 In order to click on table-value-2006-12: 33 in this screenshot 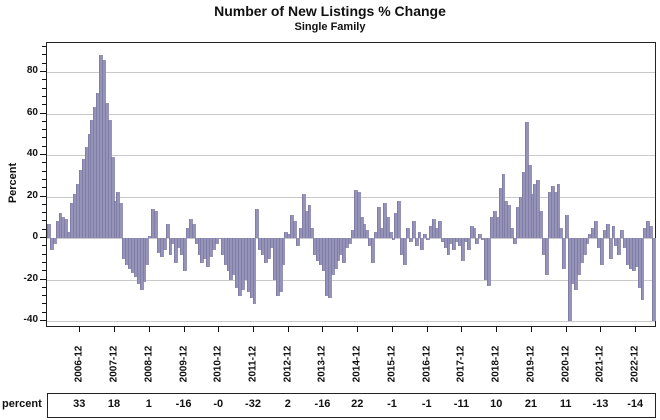, I will do `click(79, 404)`.